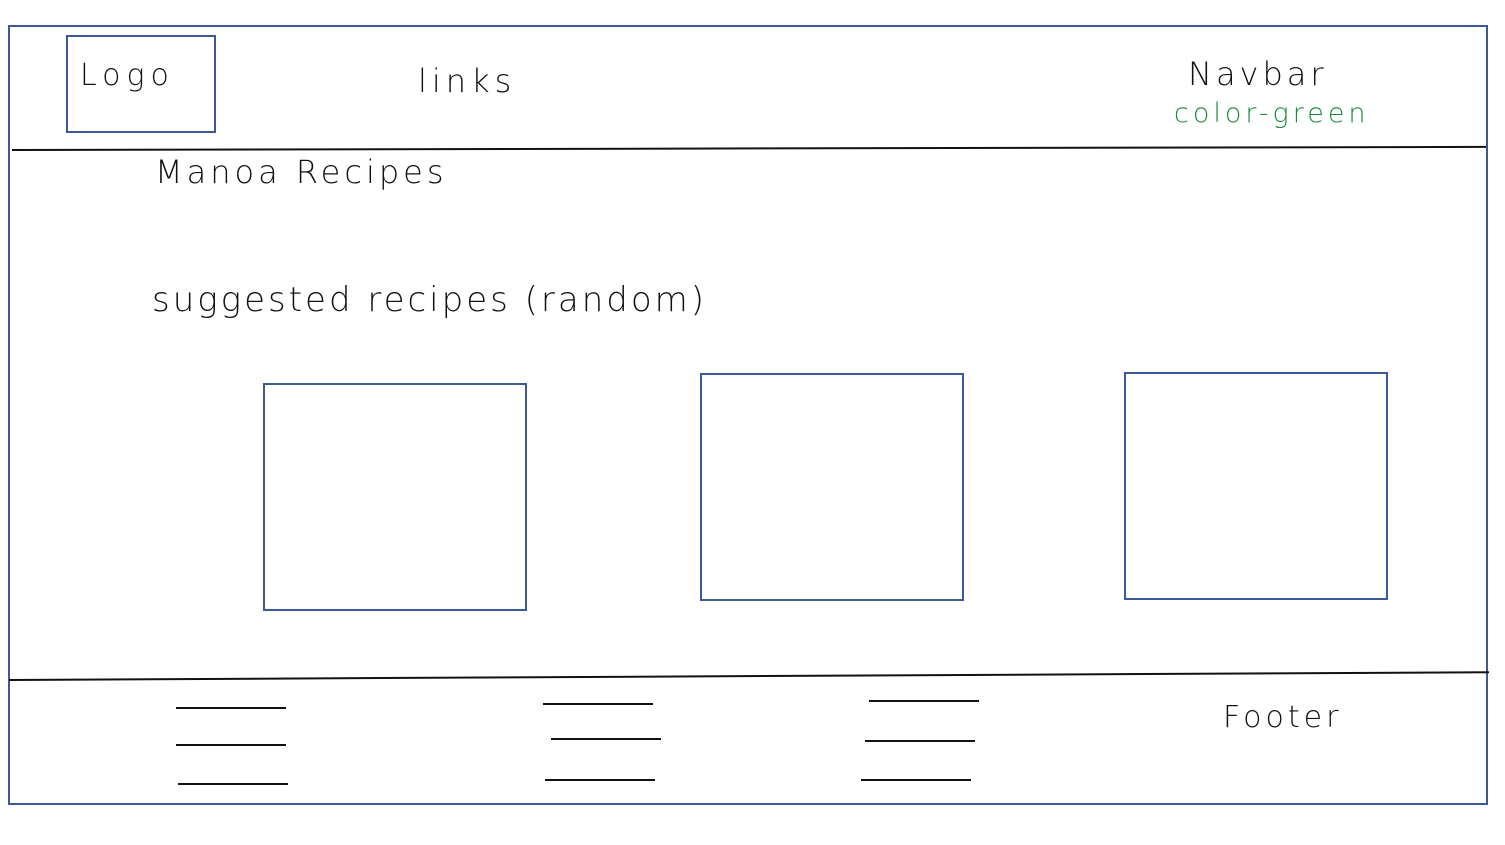  Describe the element at coordinates (301, 172) in the screenshot. I see `site-title: Manoa Recipes` at that location.